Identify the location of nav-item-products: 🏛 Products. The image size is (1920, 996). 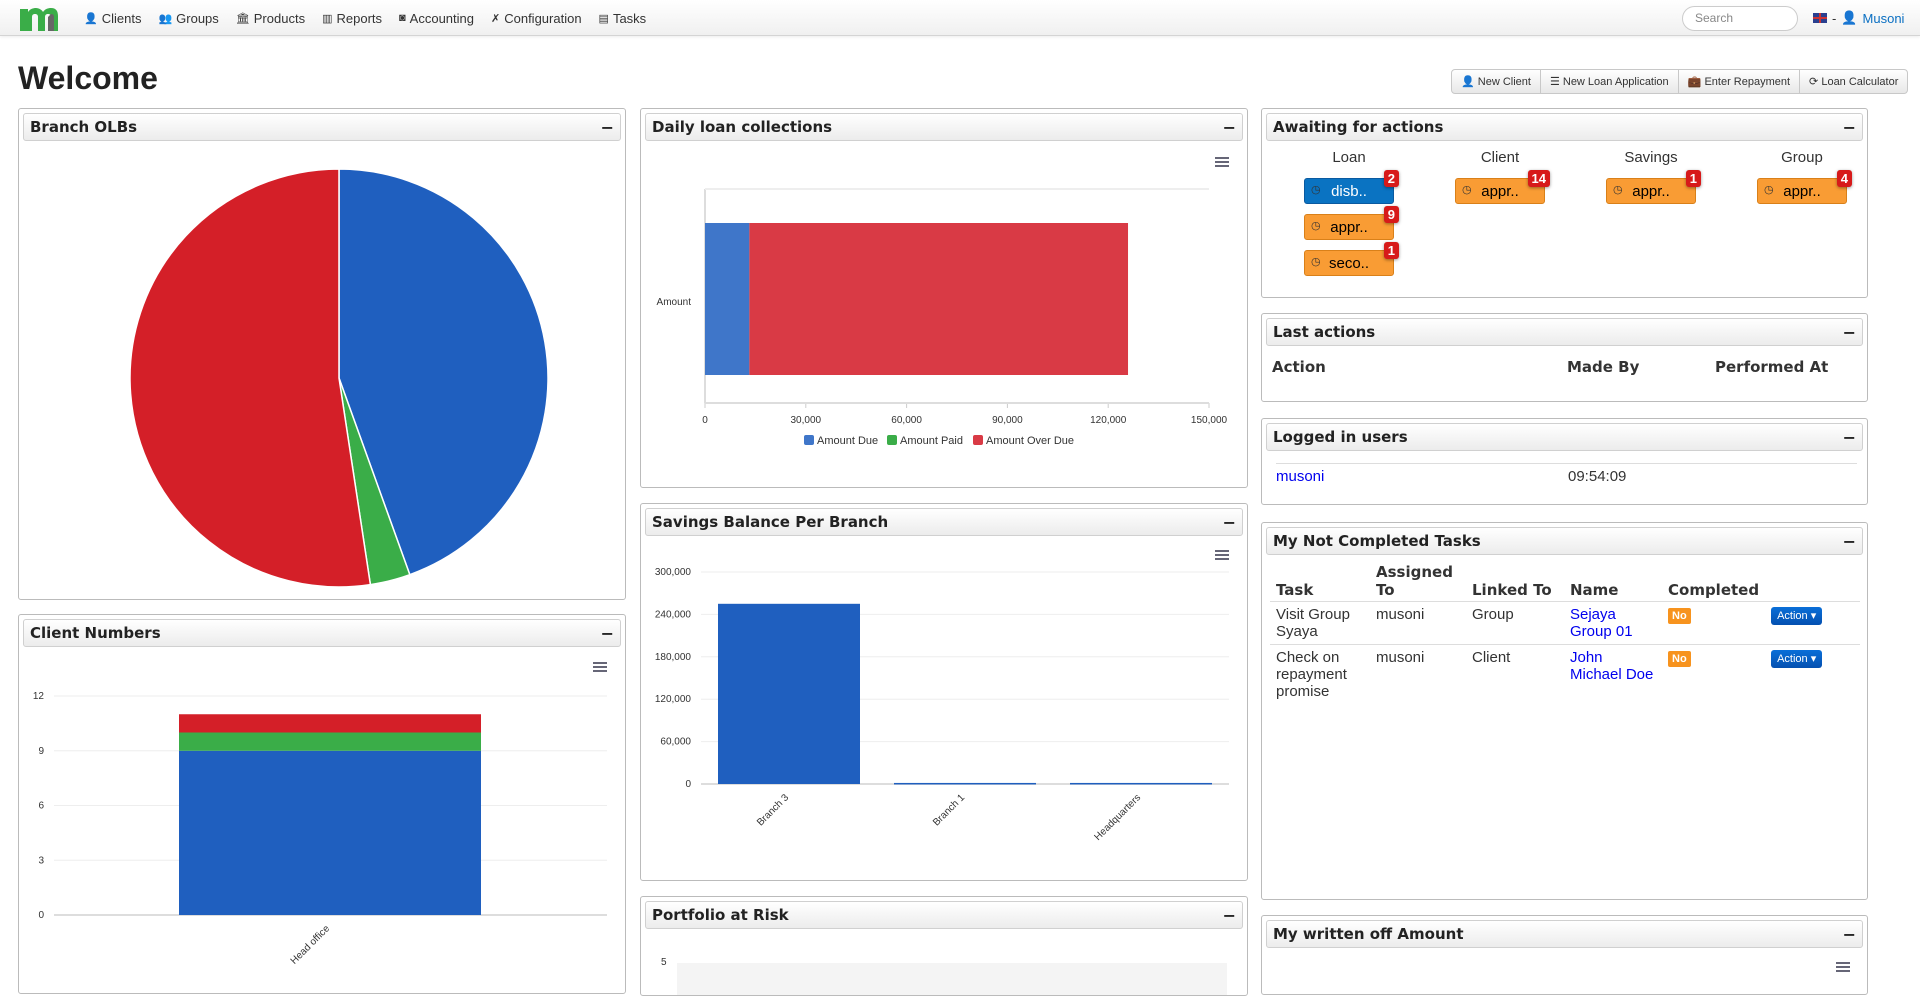
(270, 18).